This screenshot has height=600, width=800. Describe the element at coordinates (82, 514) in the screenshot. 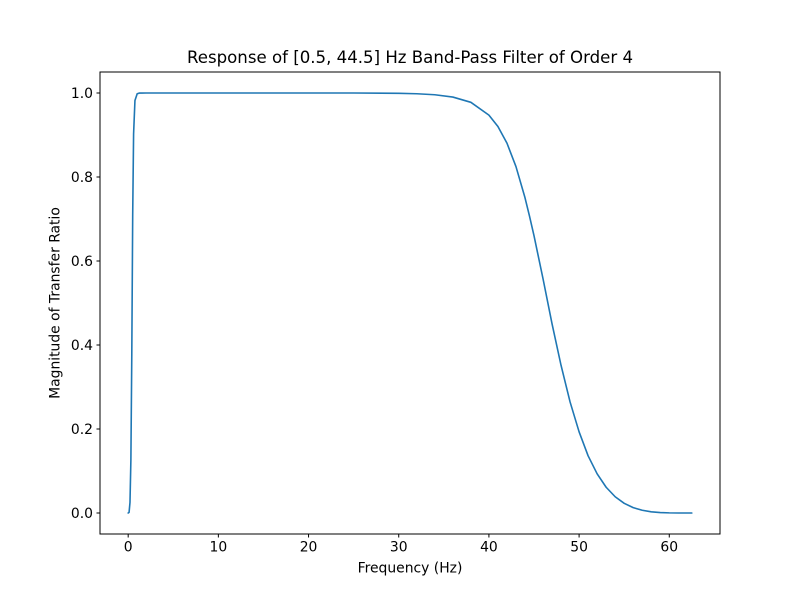

I see `y-tick-label: 0.0` at that location.